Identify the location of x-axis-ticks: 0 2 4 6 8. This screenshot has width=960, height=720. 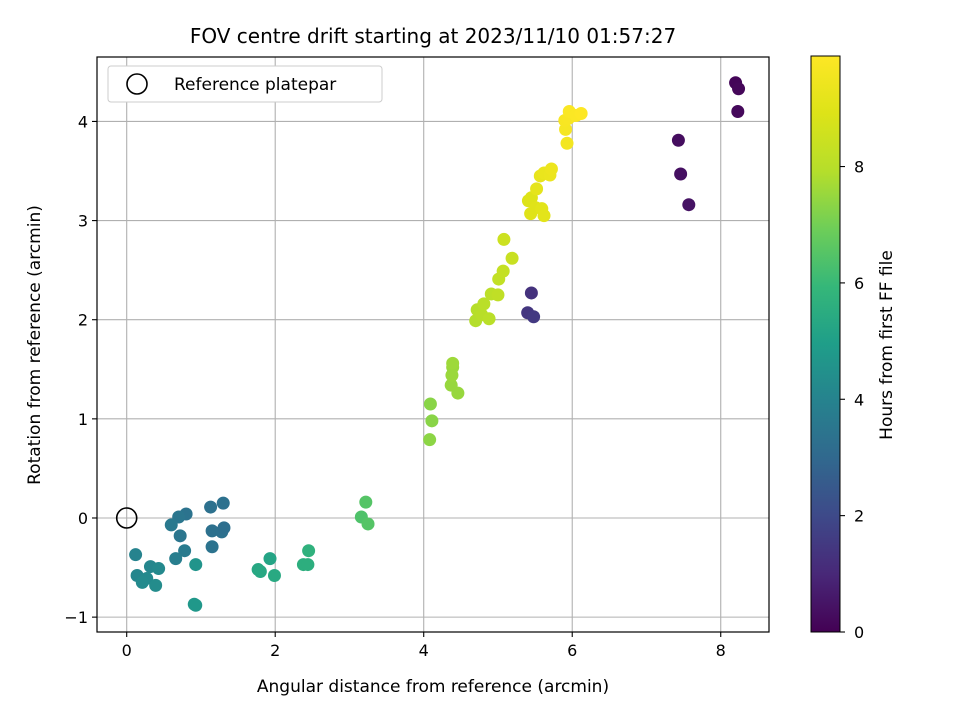
(424, 646).